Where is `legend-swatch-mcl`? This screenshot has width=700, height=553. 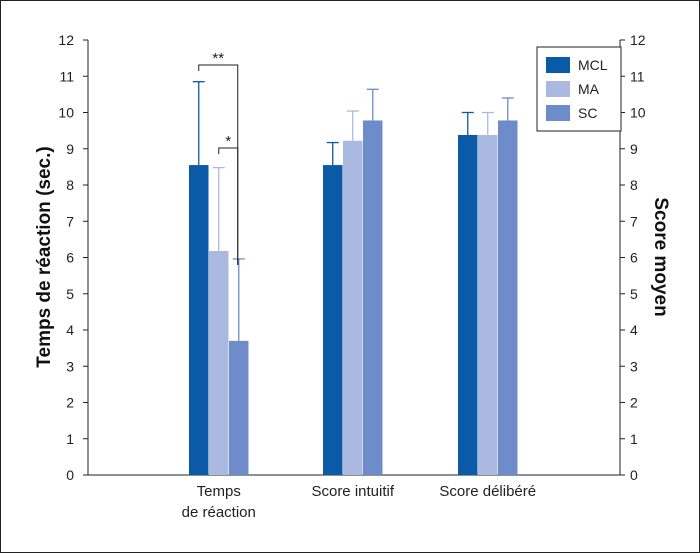 legend-swatch-mcl is located at coordinates (558, 65).